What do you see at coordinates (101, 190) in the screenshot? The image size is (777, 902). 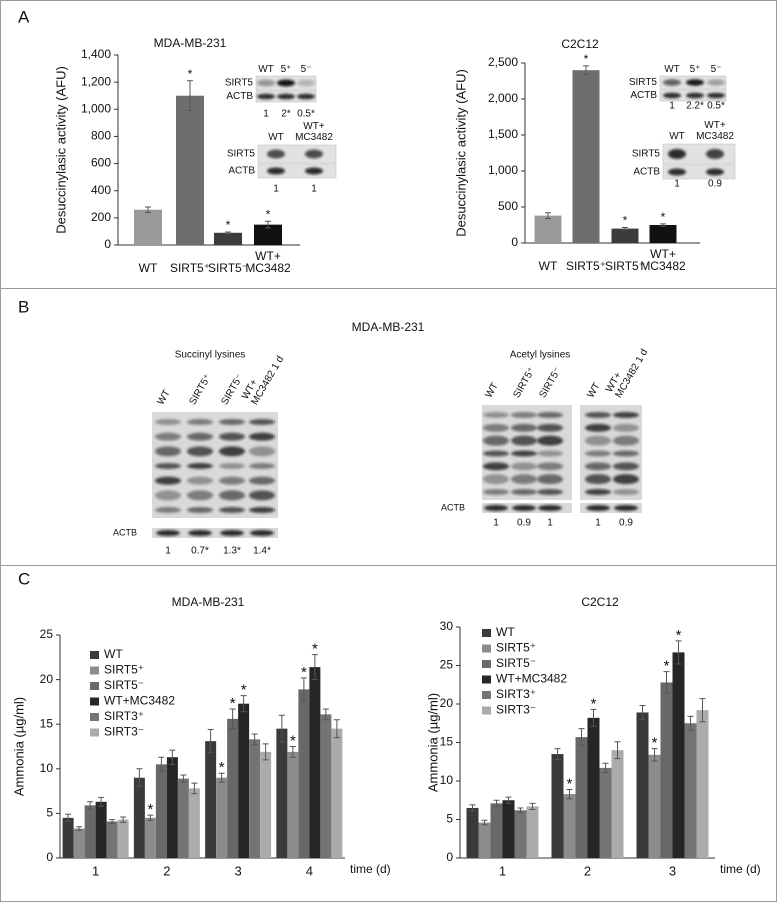 I see `y-tick-label: 400` at bounding box center [101, 190].